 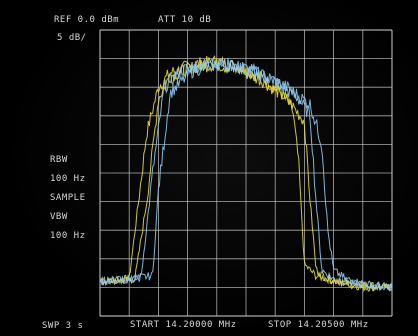 What do you see at coordinates (68, 198) in the screenshot?
I see `detector-mode-label: SAMPLE` at bounding box center [68, 198].